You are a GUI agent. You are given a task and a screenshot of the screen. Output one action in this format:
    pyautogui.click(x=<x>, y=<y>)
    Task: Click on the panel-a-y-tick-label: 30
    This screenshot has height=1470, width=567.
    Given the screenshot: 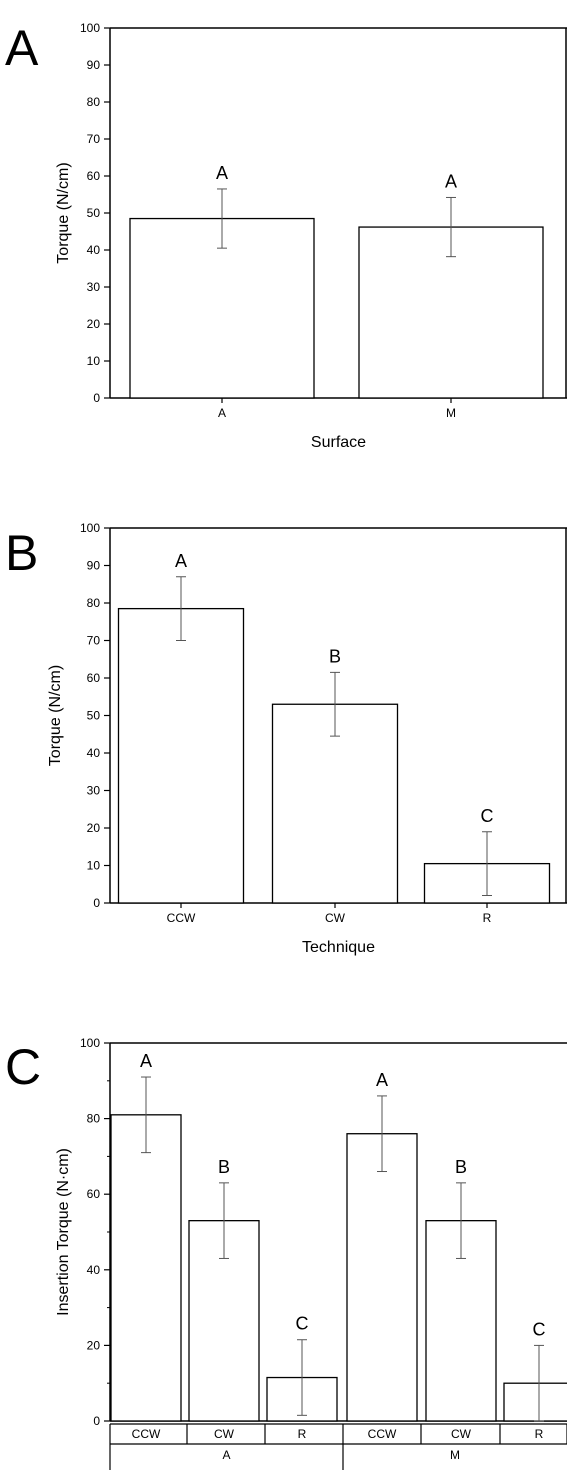 What is the action you would take?
    pyautogui.click(x=94, y=287)
    